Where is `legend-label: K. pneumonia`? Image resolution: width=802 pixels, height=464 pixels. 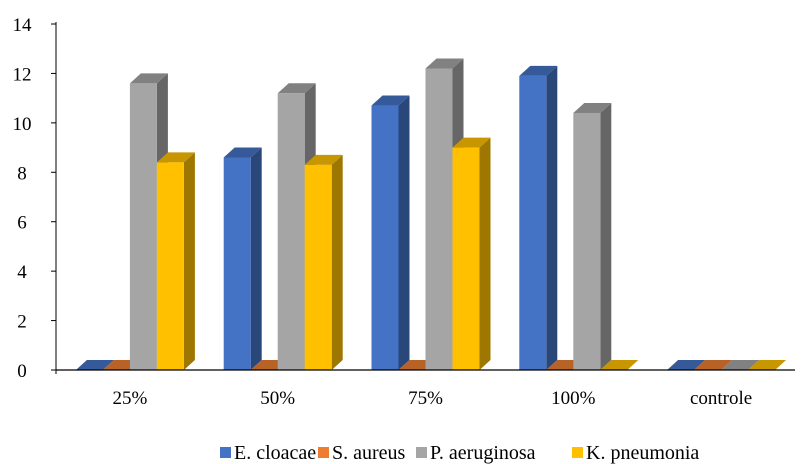
legend-label: K. pneumonia is located at coordinates (642, 453).